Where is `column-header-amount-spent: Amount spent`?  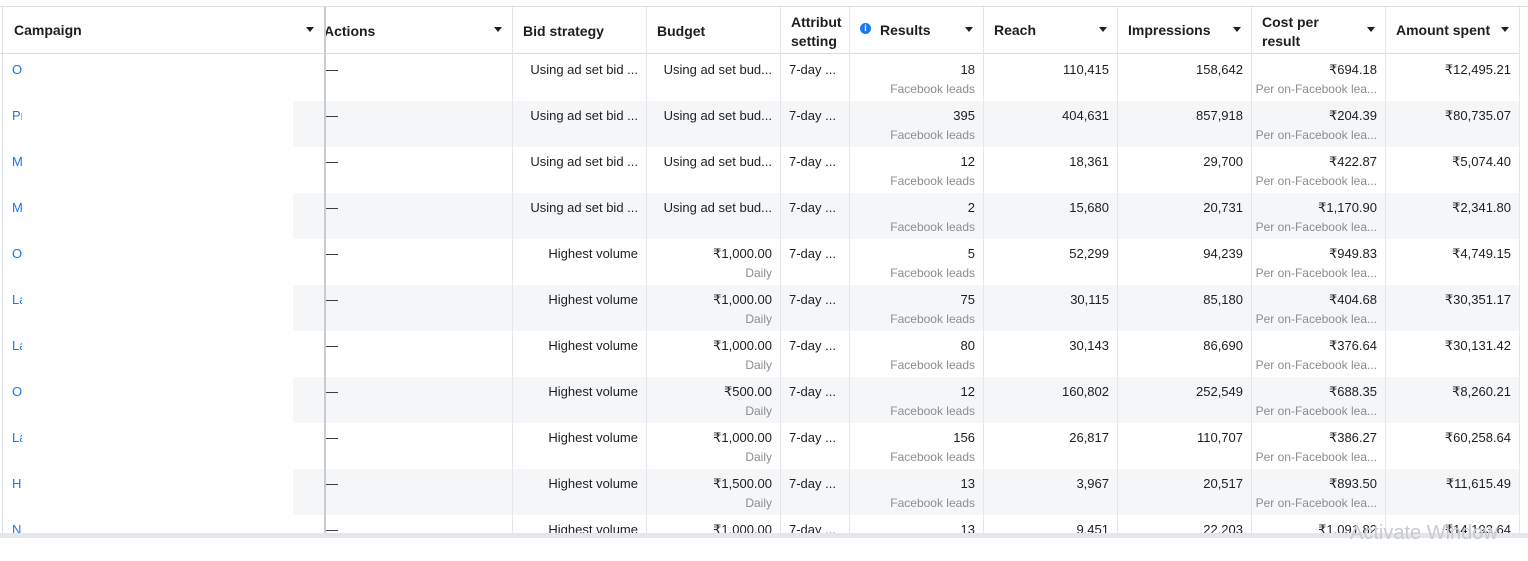 column-header-amount-spent: Amount spent is located at coordinates (1452, 30).